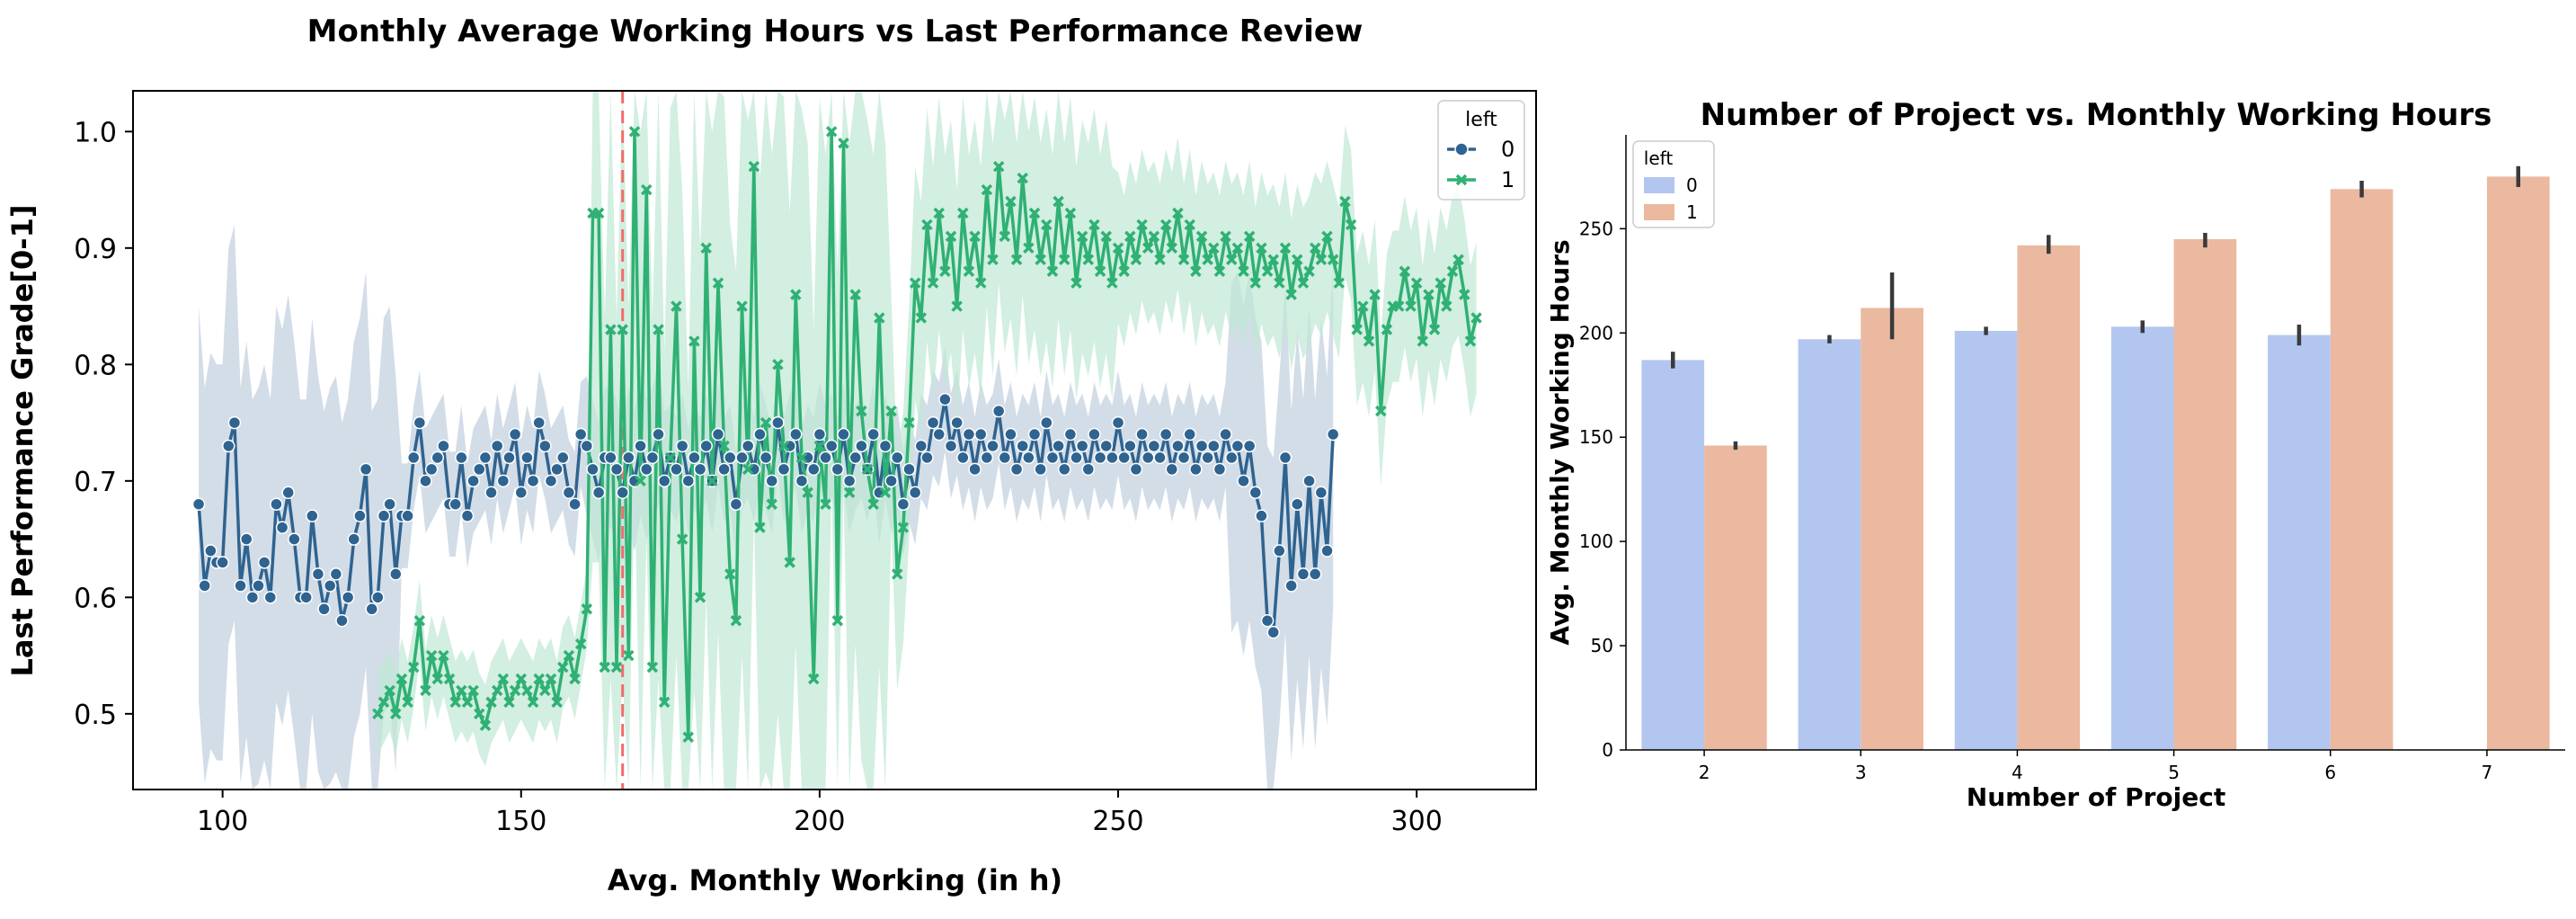  Describe the element at coordinates (1596, 228) in the screenshot. I see `bar-y-tick-label: 250` at that location.